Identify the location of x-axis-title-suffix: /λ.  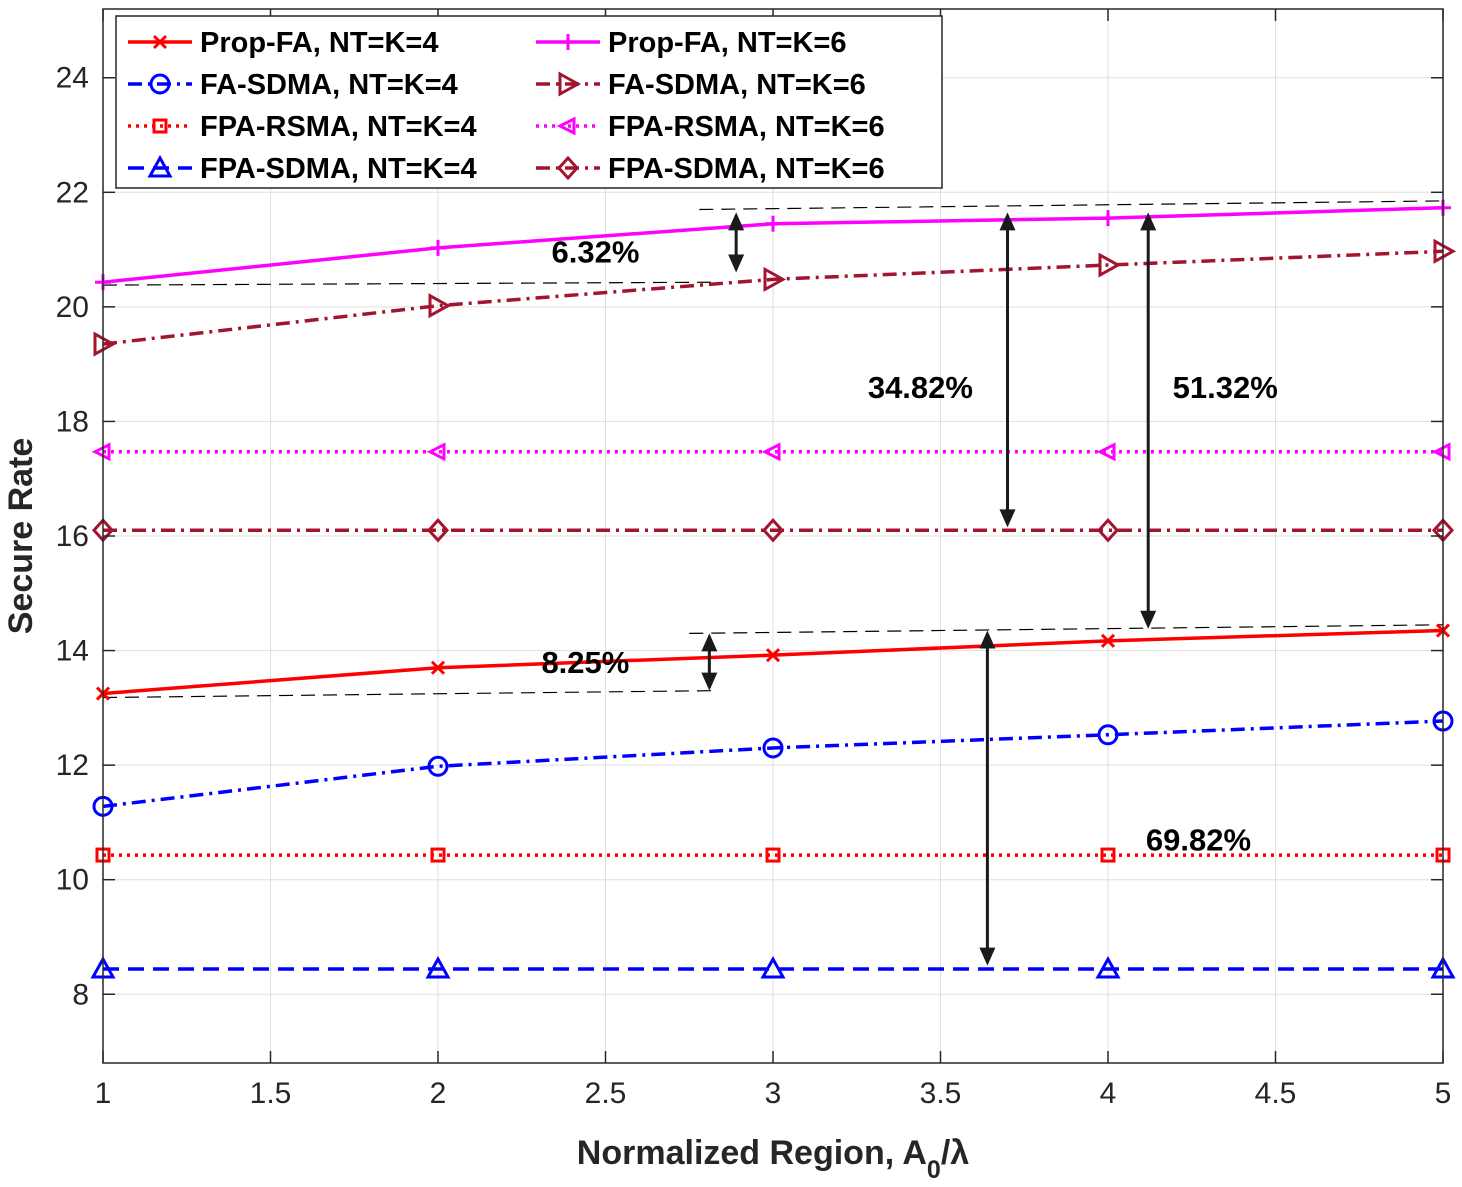
(955, 1153).